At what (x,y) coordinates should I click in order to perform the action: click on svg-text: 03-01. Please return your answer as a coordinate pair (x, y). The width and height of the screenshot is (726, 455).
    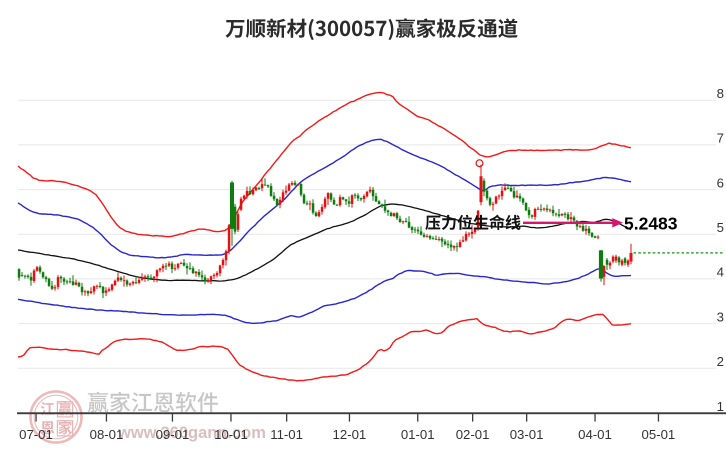
    Looking at the image, I should click on (527, 434).